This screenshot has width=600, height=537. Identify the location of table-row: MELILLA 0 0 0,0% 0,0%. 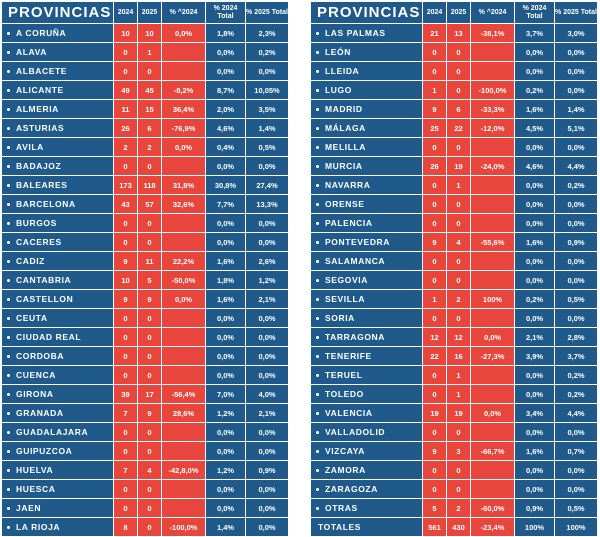
(454, 147).